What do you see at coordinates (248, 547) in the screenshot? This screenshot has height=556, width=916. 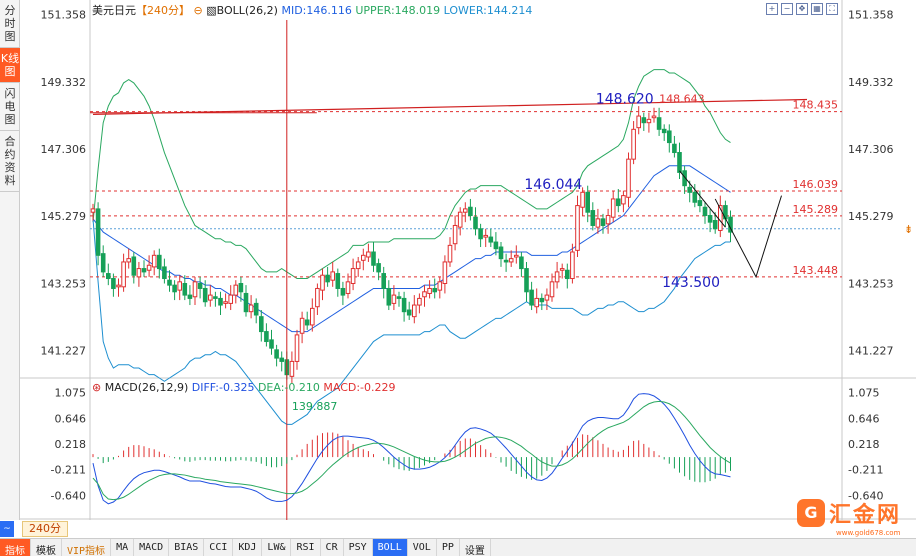 I see `indicator-tab-kdj: KDJ` at bounding box center [248, 547].